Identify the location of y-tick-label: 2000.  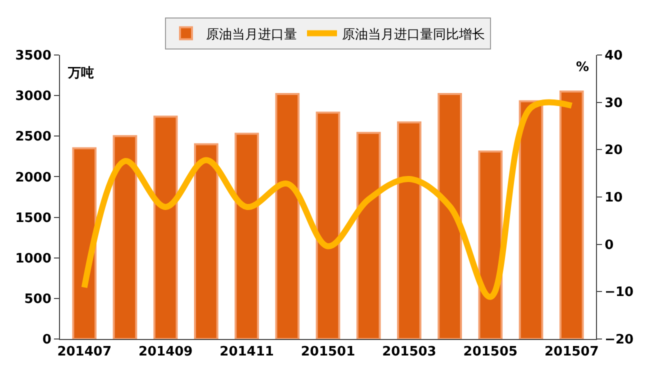
(33, 178).